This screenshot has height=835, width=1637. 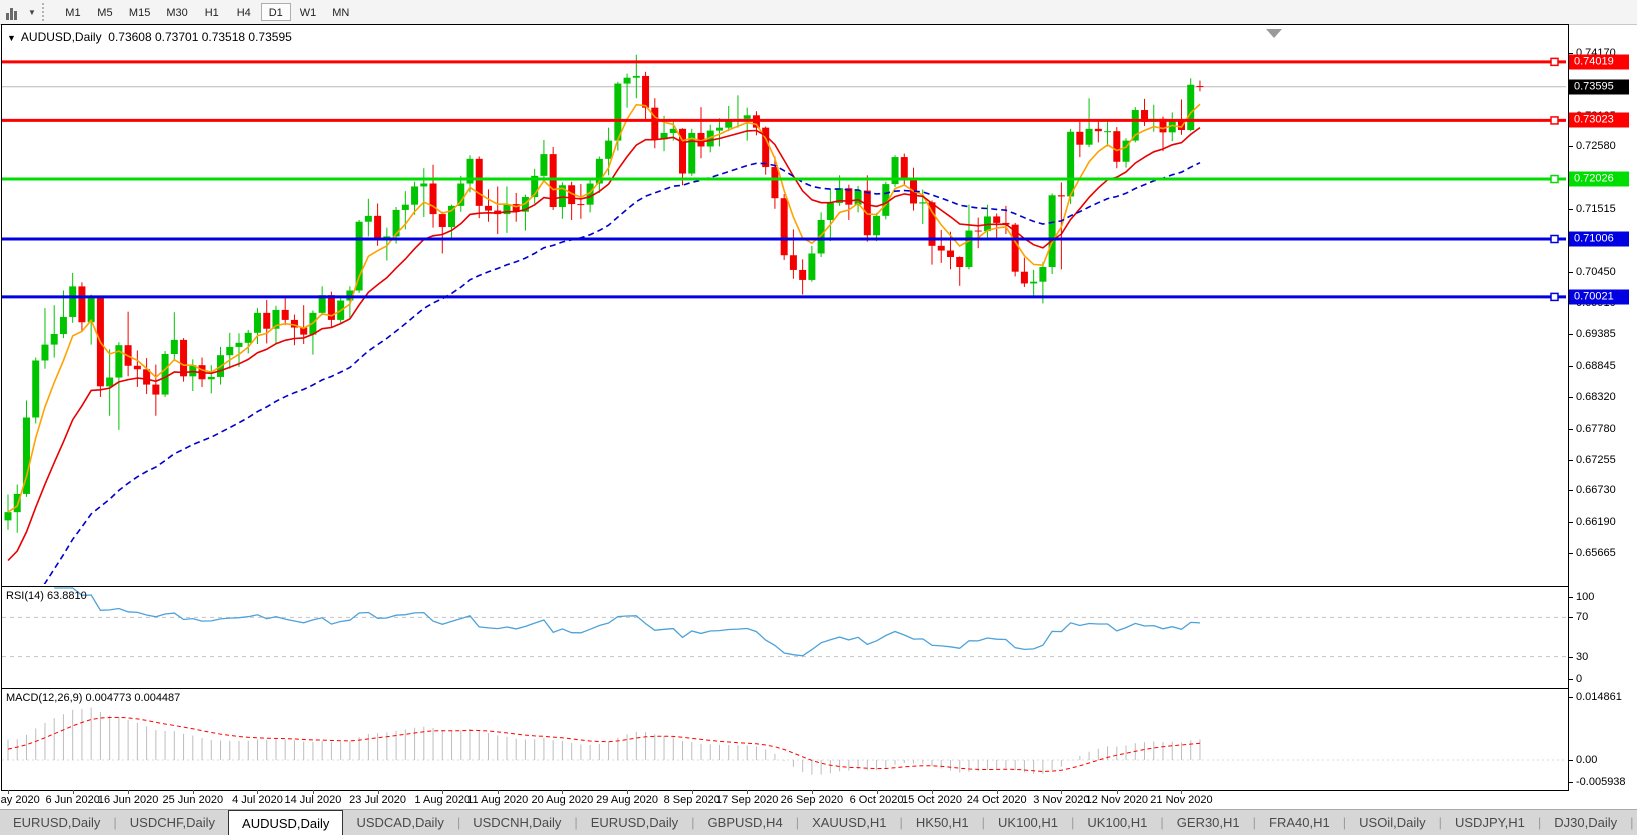 What do you see at coordinates (1599, 239) in the screenshot?
I see `price-flag-0.71006: 0.71006` at bounding box center [1599, 239].